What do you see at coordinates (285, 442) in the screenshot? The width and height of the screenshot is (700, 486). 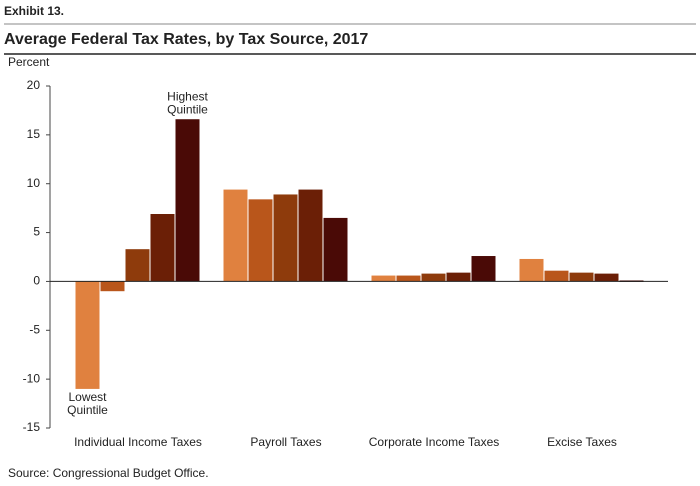 I see `x-tick-label: Payroll Taxes` at bounding box center [285, 442].